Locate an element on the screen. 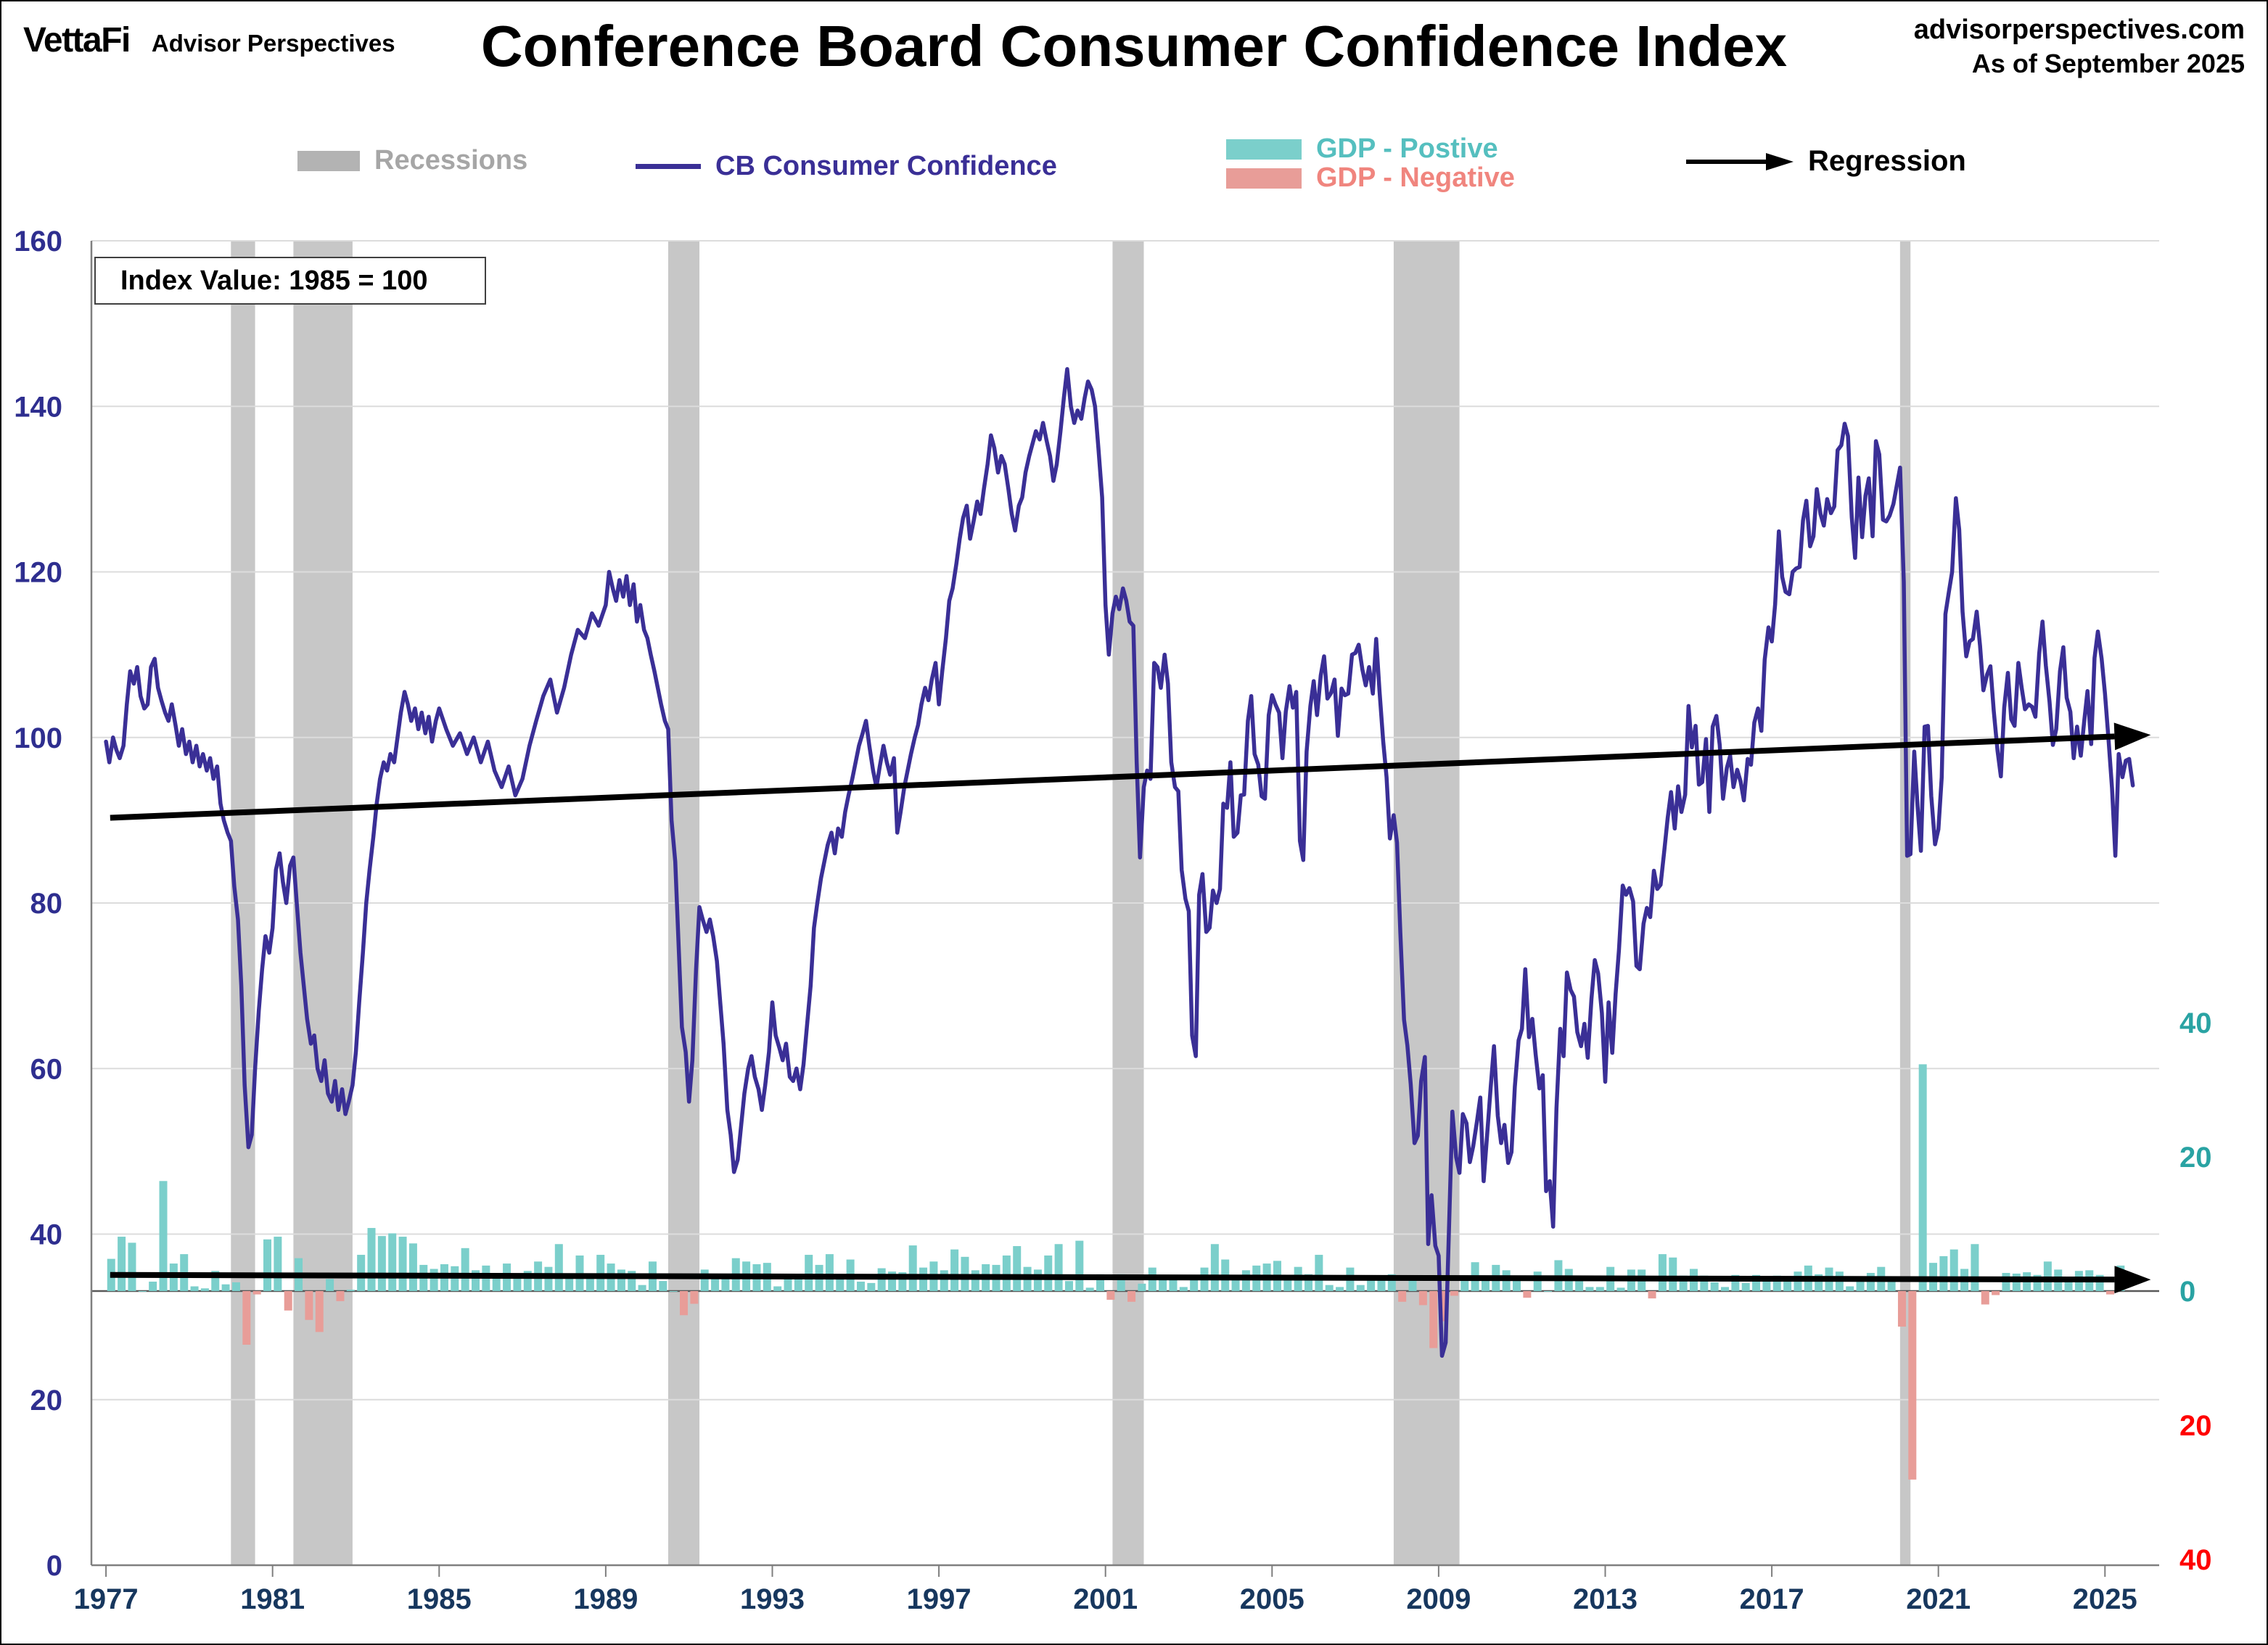 Image resolution: width=2268 pixels, height=1645 pixels. cci-regression-arrow is located at coordinates (1113, 777).